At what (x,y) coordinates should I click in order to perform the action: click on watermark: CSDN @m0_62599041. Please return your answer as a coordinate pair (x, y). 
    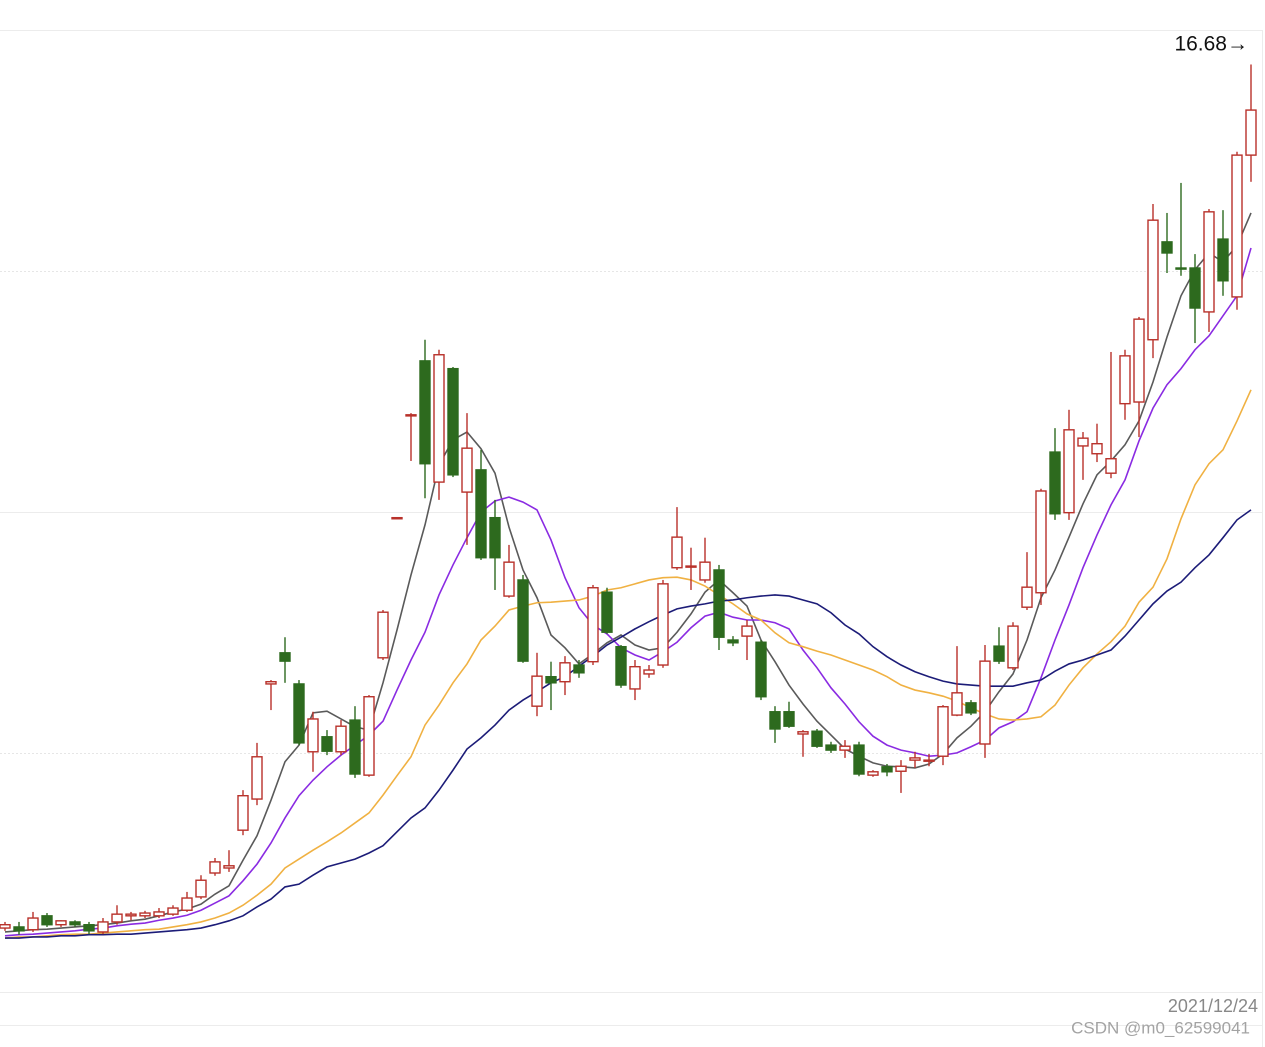
    Looking at the image, I should click on (1160, 1027).